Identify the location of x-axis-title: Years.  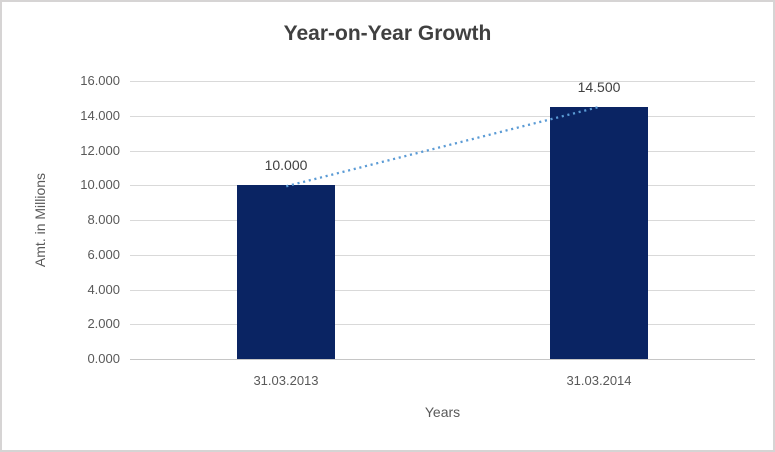
(442, 412).